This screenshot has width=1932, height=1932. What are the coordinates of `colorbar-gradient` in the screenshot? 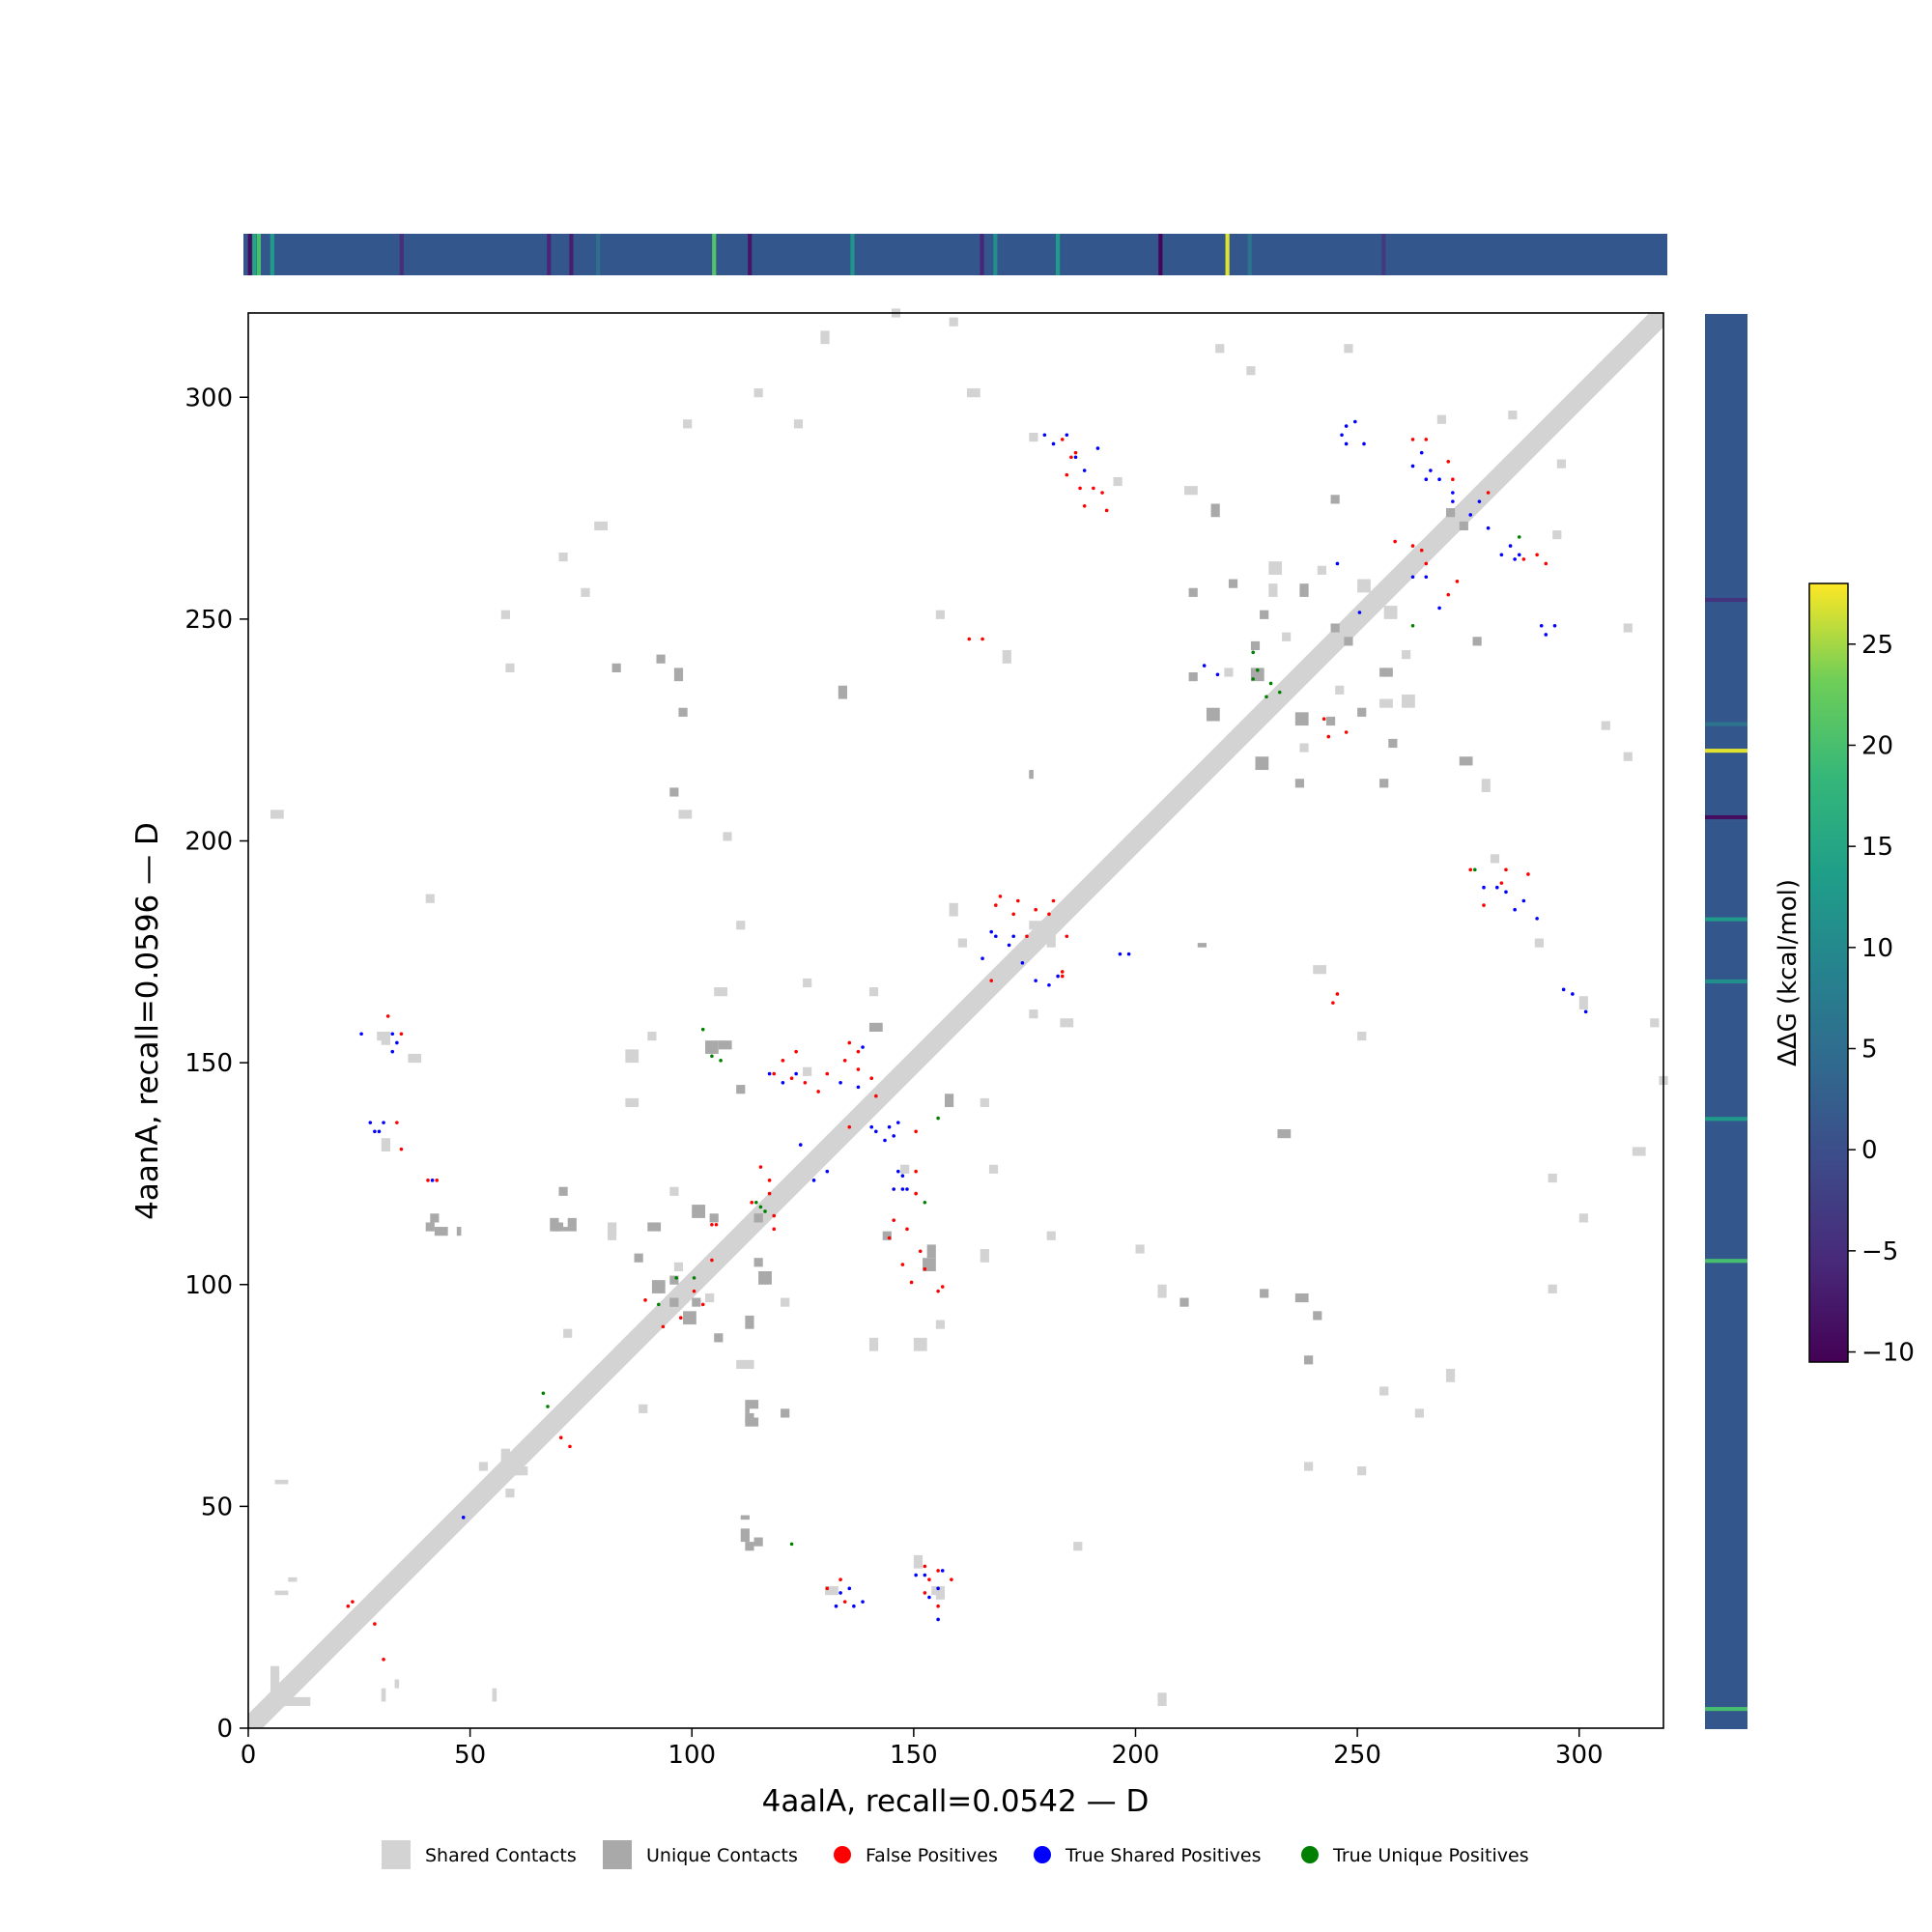 It's located at (1828, 972).